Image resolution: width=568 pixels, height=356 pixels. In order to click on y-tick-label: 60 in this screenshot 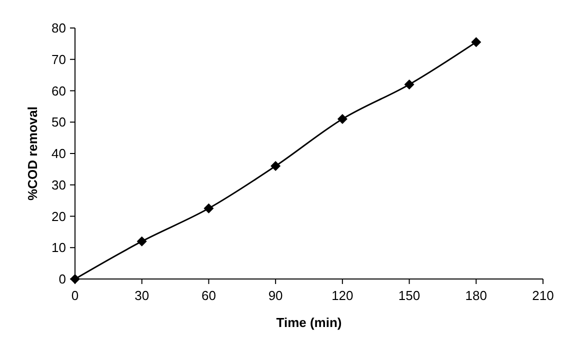, I will do `click(59, 90)`.